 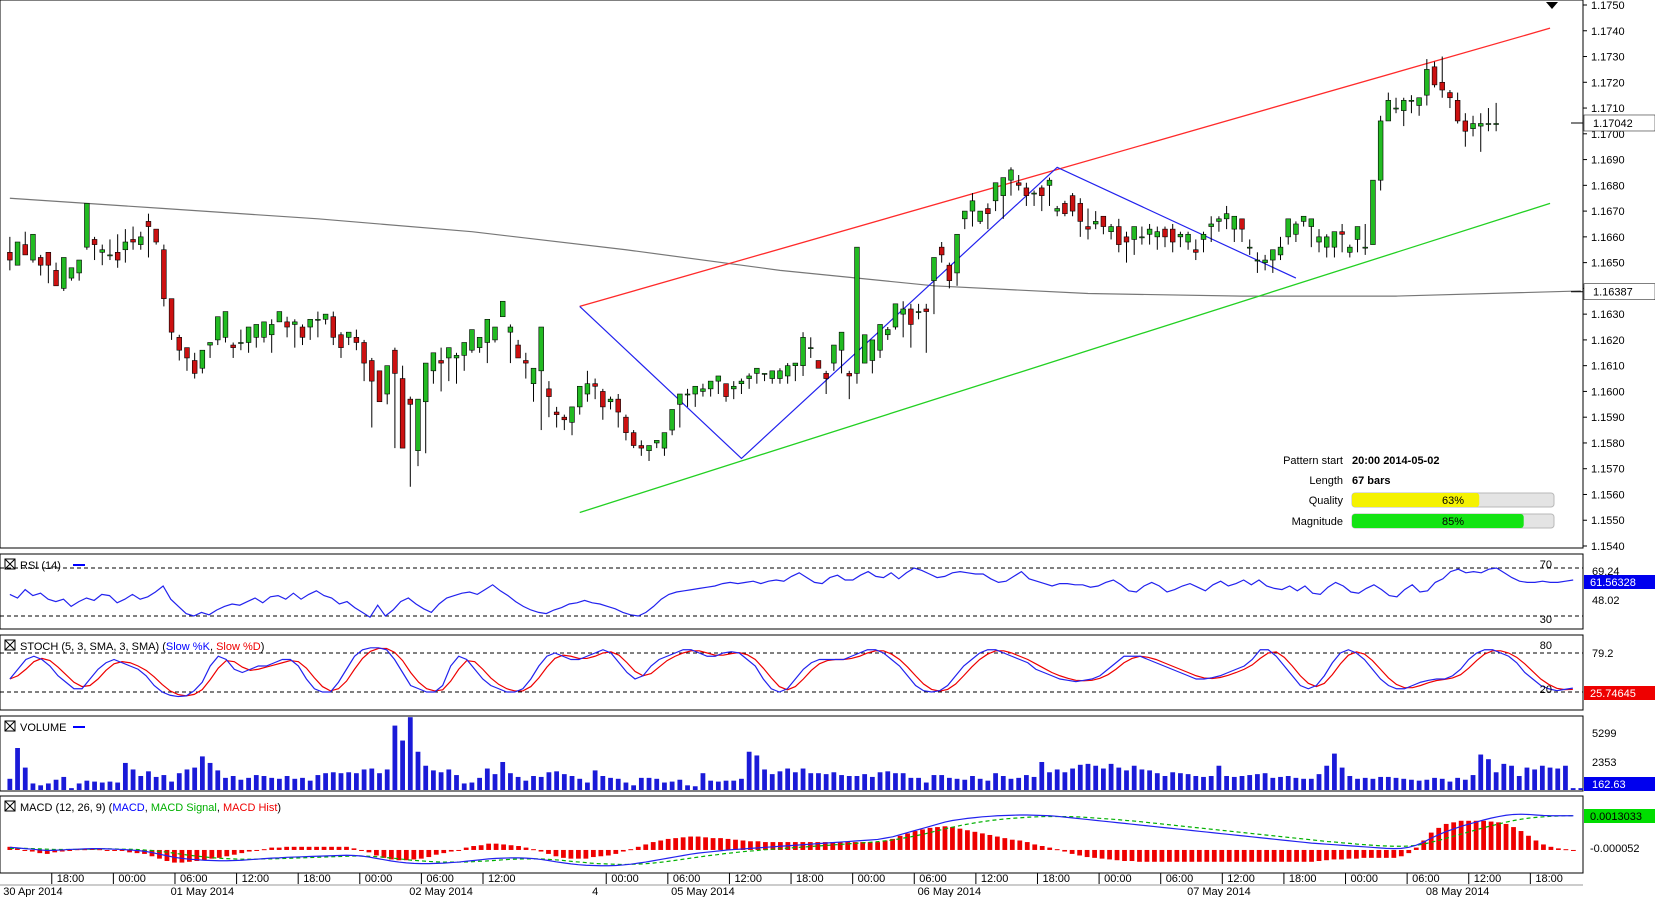 What do you see at coordinates (10, 645) in the screenshot?
I see `stoch-close-icon` at bounding box center [10, 645].